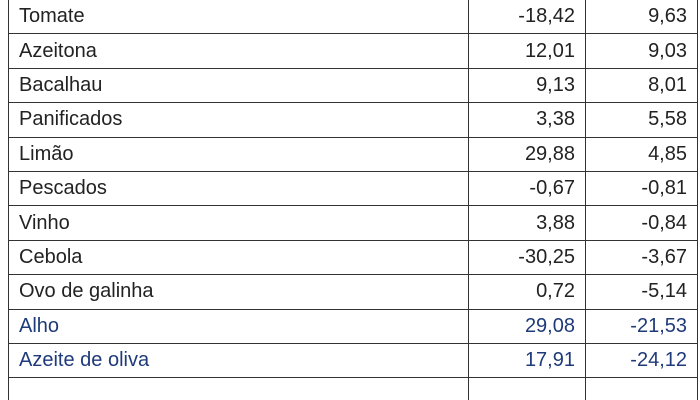 This screenshot has height=400, width=700. I want to click on value-cell: -0,84, so click(641, 223).